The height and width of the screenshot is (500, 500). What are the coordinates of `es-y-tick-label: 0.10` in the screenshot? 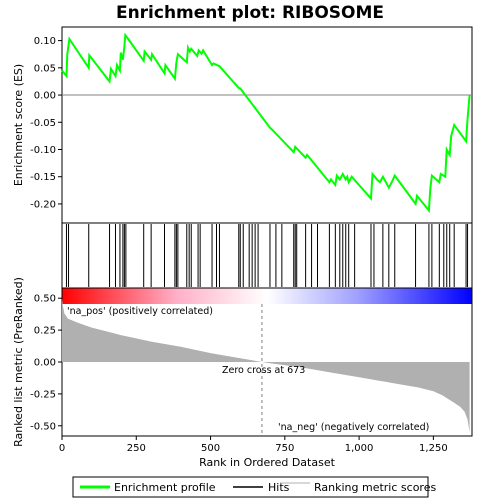 It's located at (45, 41).